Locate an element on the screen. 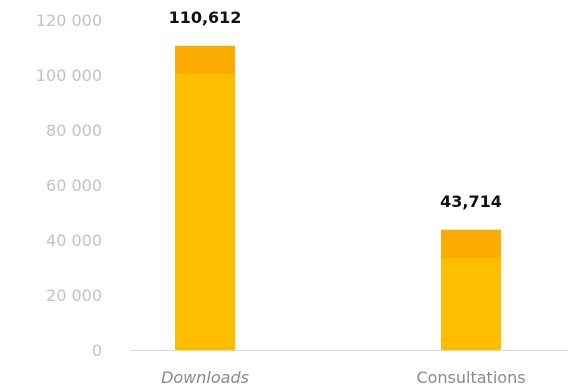  y-tick-label: 80 000 is located at coordinates (74, 130).